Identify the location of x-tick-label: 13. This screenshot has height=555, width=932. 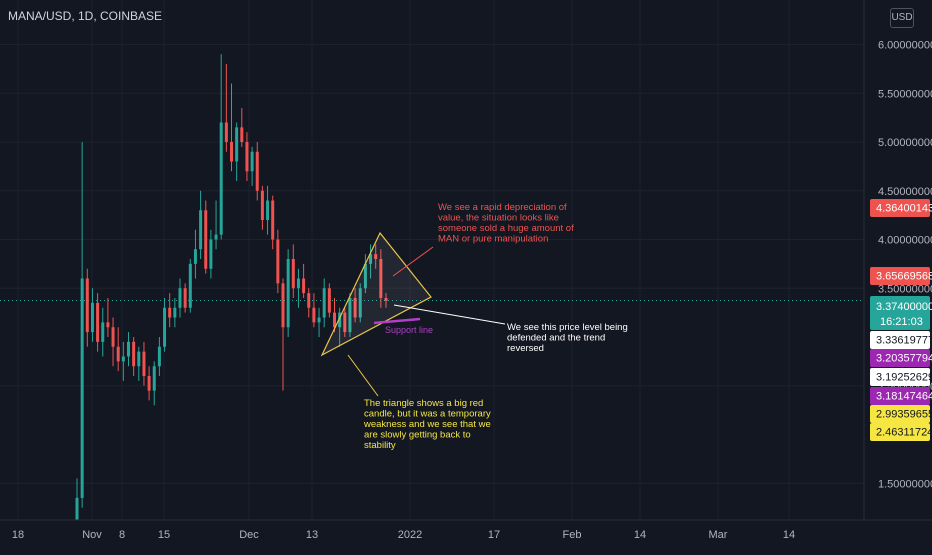
(312, 535).